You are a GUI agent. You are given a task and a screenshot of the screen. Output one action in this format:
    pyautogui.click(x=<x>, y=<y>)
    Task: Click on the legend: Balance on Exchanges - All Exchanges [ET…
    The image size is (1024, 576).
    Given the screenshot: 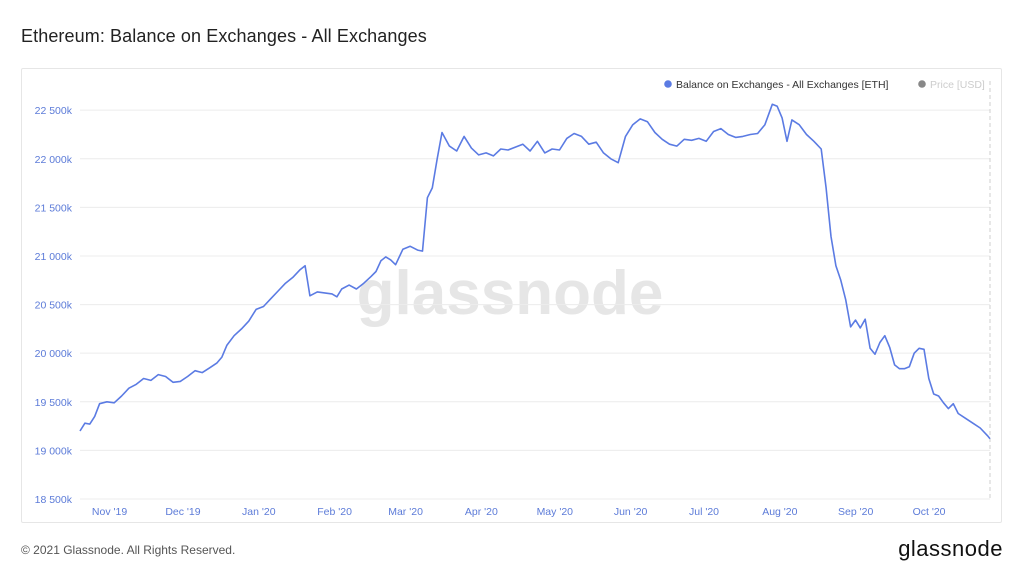 What is the action you would take?
    pyautogui.click(x=824, y=85)
    